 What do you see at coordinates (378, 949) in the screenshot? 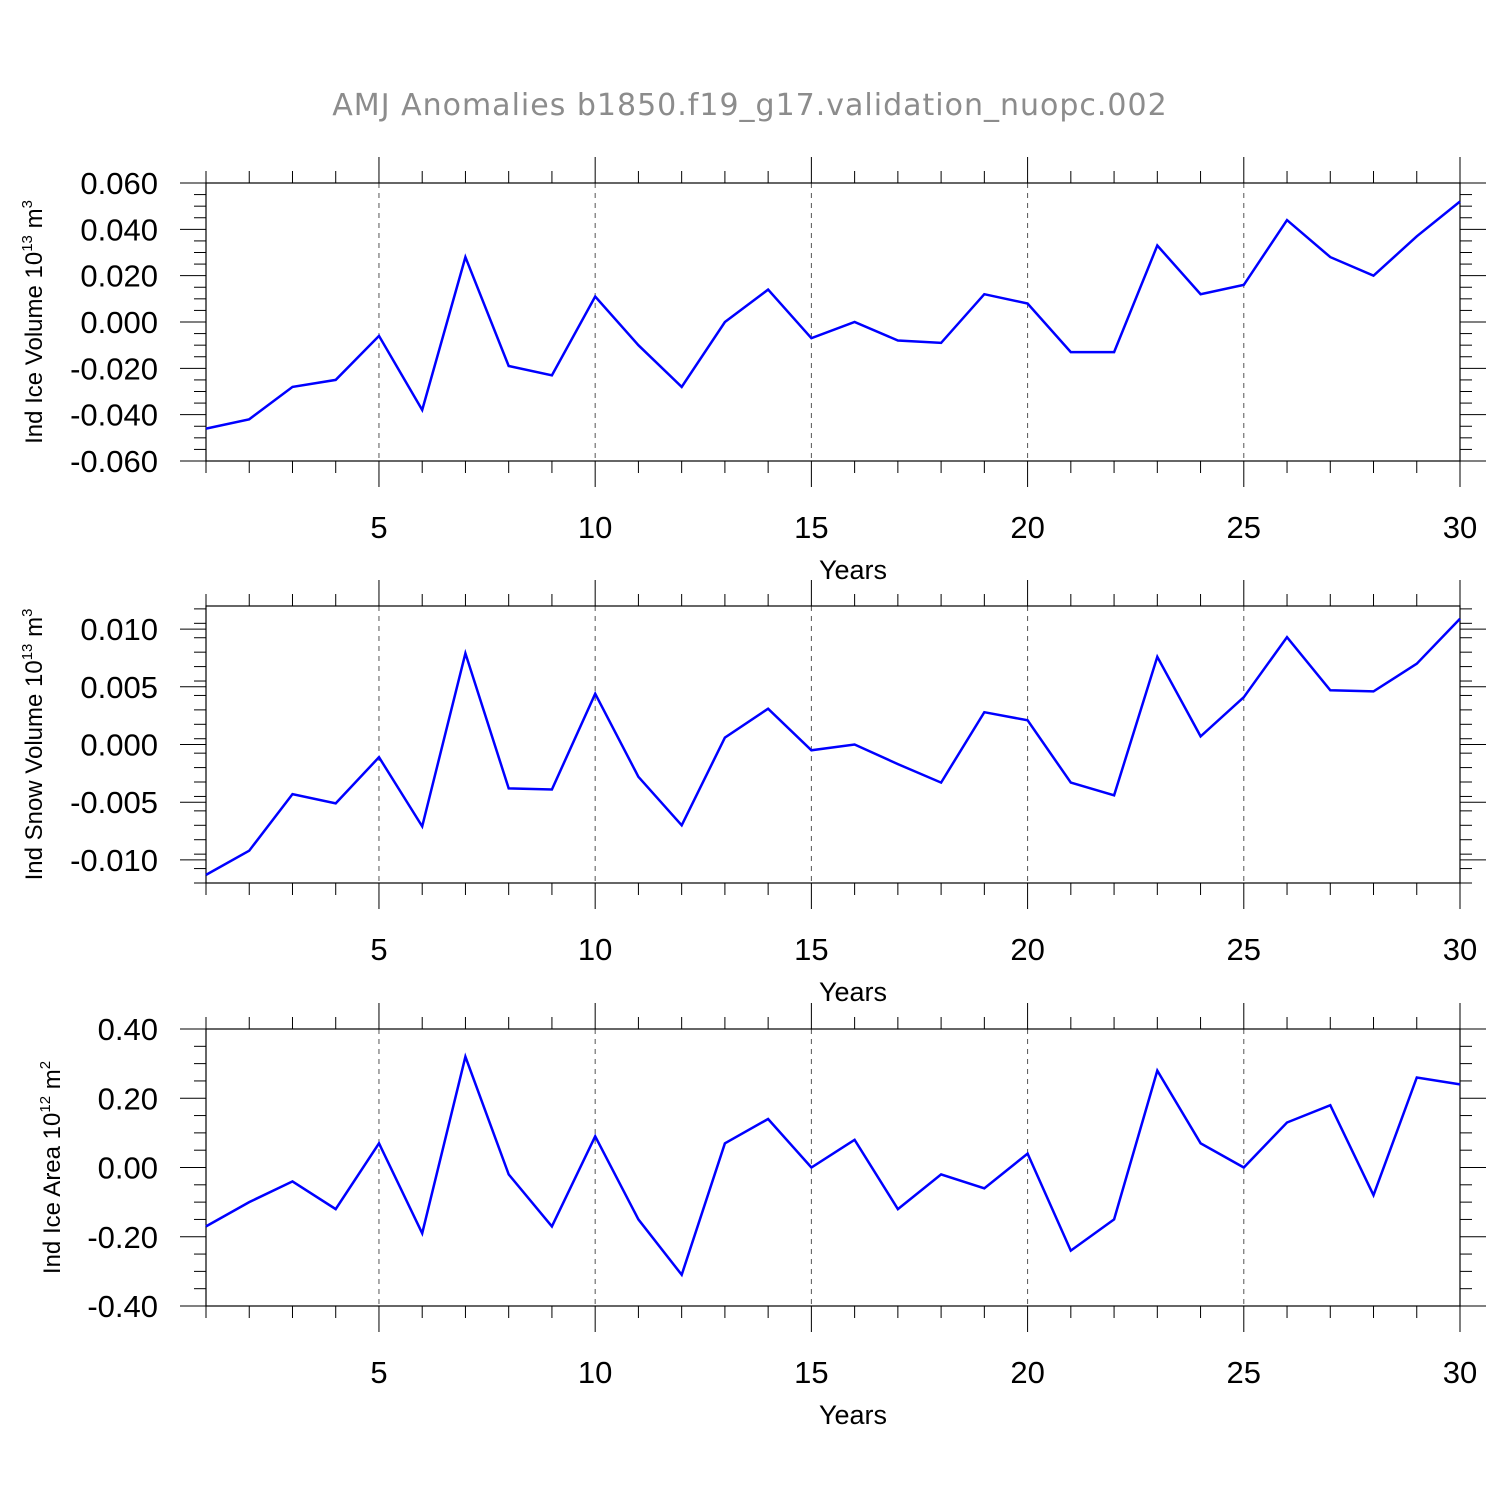
I see `snow-volume-x-tick-label: 5` at bounding box center [378, 949].